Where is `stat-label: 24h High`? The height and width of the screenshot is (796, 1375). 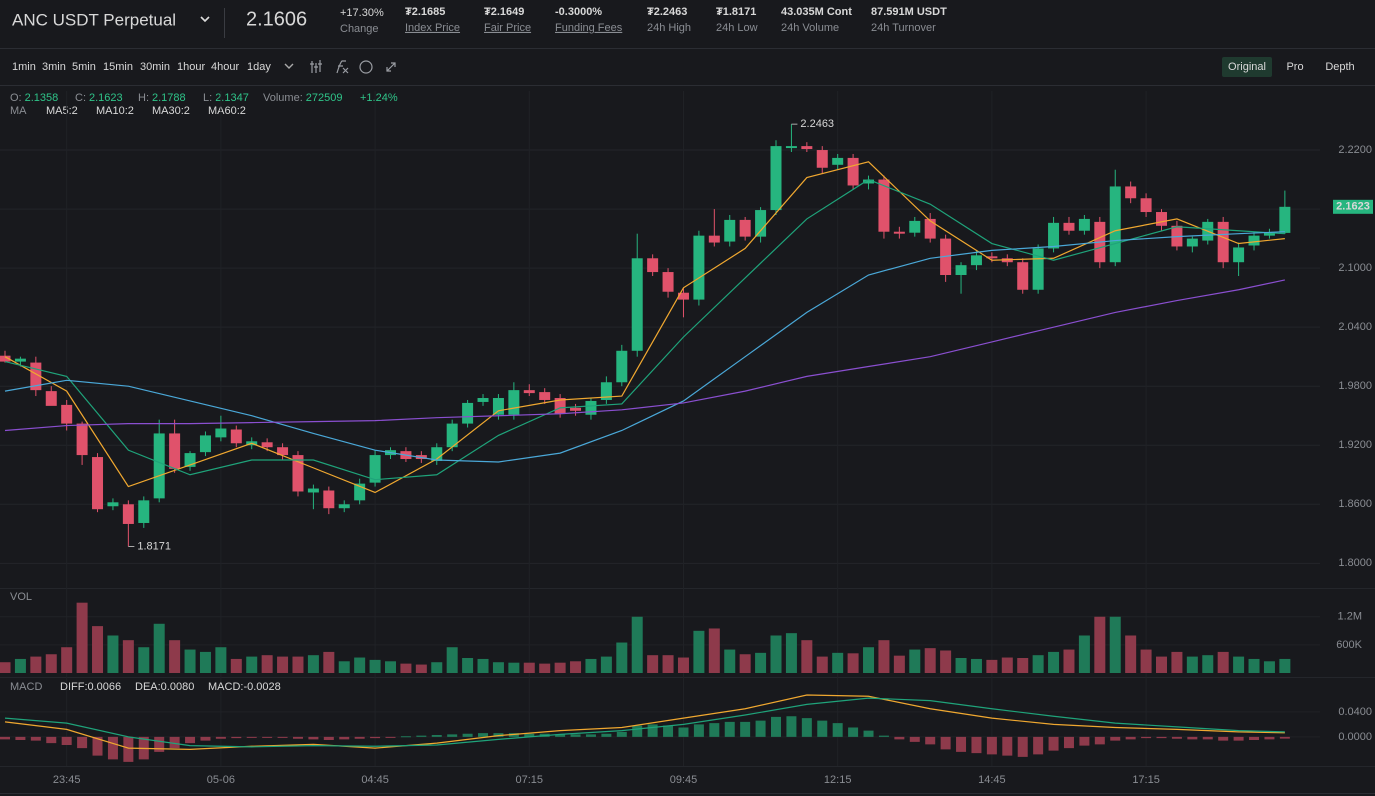
stat-label: 24h High is located at coordinates (669, 28).